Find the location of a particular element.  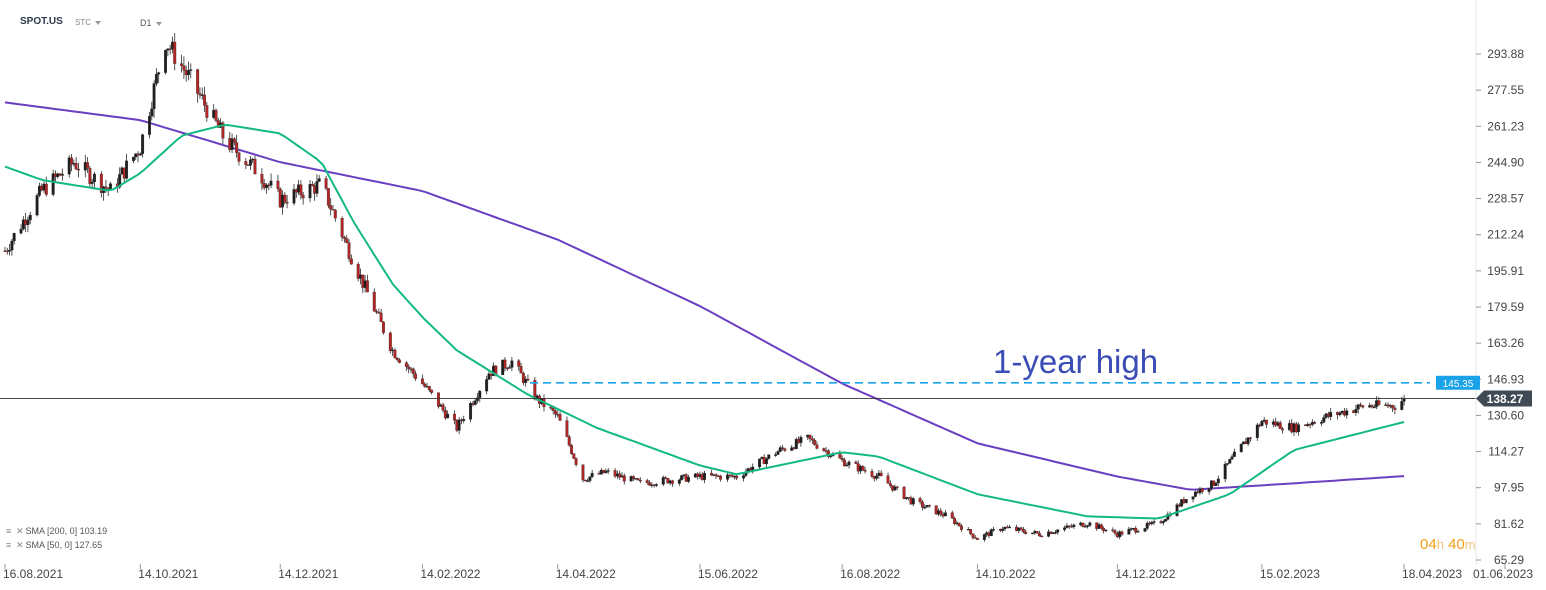

symbol-label: SPOT.US is located at coordinates (41, 21).